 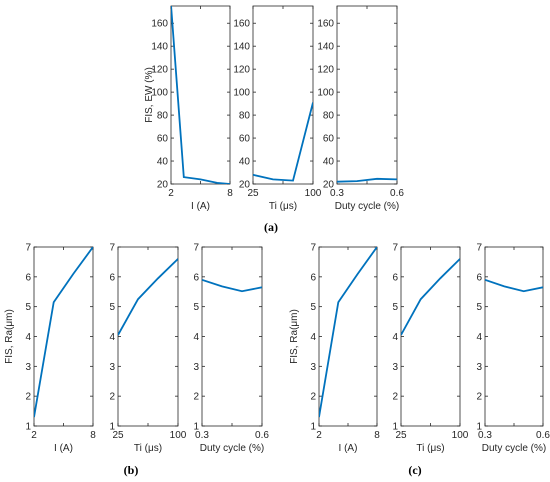 I want to click on y-axis-label: FIS, EW (%), so click(x=149, y=95).